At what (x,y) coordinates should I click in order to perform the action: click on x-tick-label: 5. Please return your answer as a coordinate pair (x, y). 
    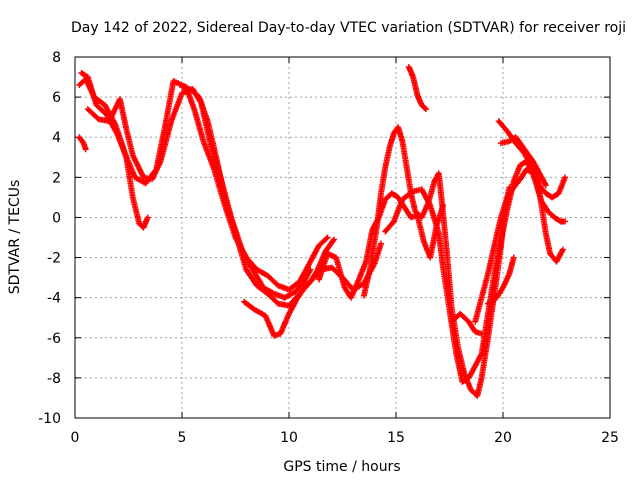
    Looking at the image, I should click on (182, 438).